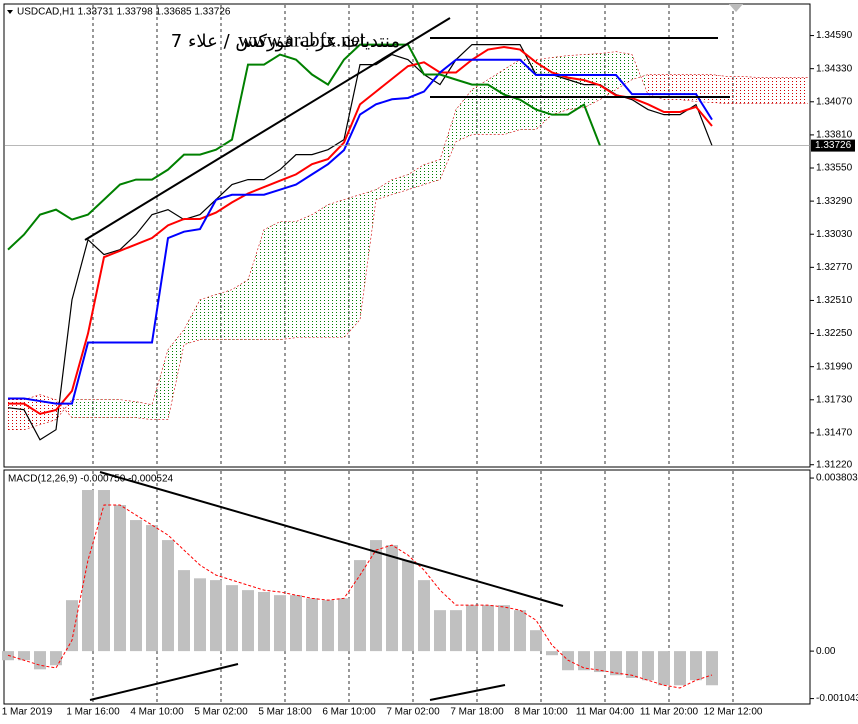 Image resolution: width=858 pixels, height=724 pixels. Describe the element at coordinates (10, 12) in the screenshot. I see `menu-arrow` at that location.